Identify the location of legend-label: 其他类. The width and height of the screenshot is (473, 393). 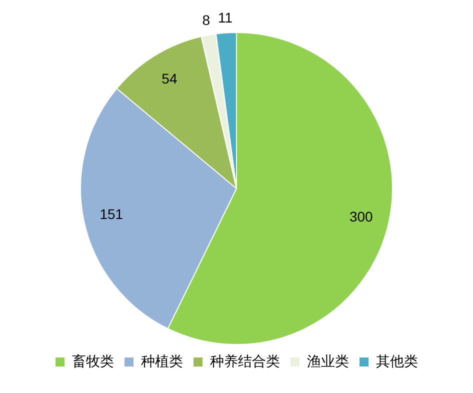
(397, 360).